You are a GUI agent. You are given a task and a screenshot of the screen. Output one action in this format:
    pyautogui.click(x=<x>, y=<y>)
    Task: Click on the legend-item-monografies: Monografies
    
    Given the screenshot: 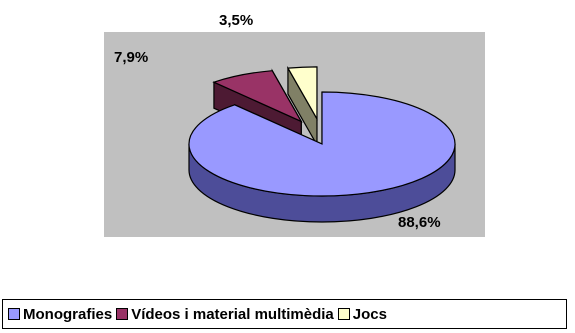 What is the action you would take?
    pyautogui.click(x=60, y=314)
    